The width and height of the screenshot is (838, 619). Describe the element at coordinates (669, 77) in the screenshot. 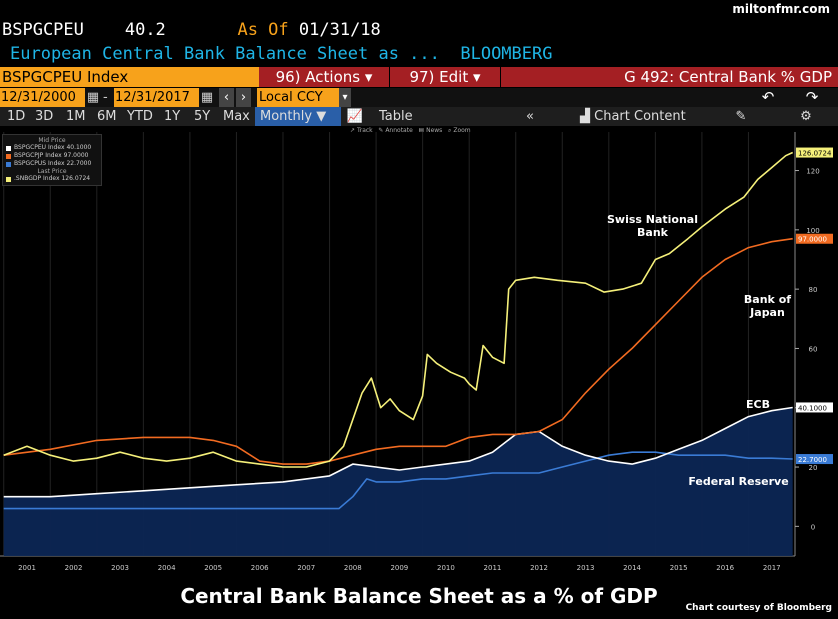

I see `chart-name: G 492: Central Bank % GDP` at that location.